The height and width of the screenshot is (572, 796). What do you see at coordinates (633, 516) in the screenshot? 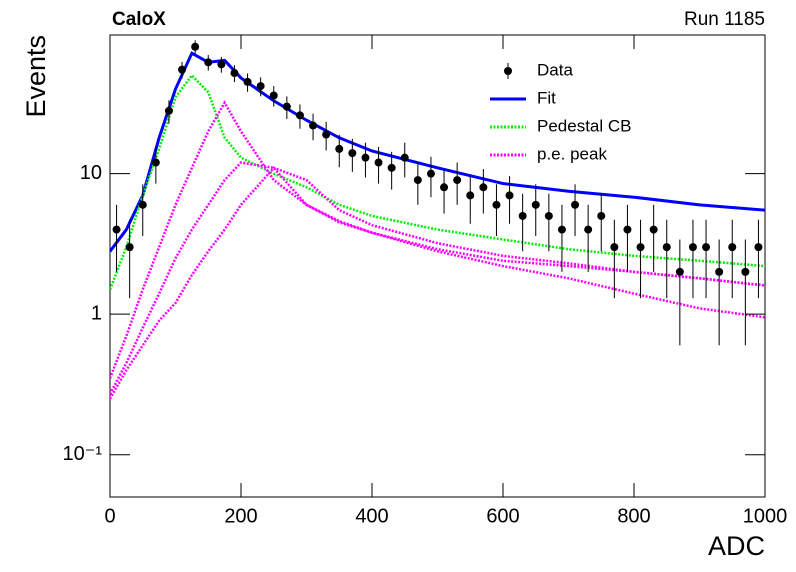
I see `x-tick-label: 800` at bounding box center [633, 516].